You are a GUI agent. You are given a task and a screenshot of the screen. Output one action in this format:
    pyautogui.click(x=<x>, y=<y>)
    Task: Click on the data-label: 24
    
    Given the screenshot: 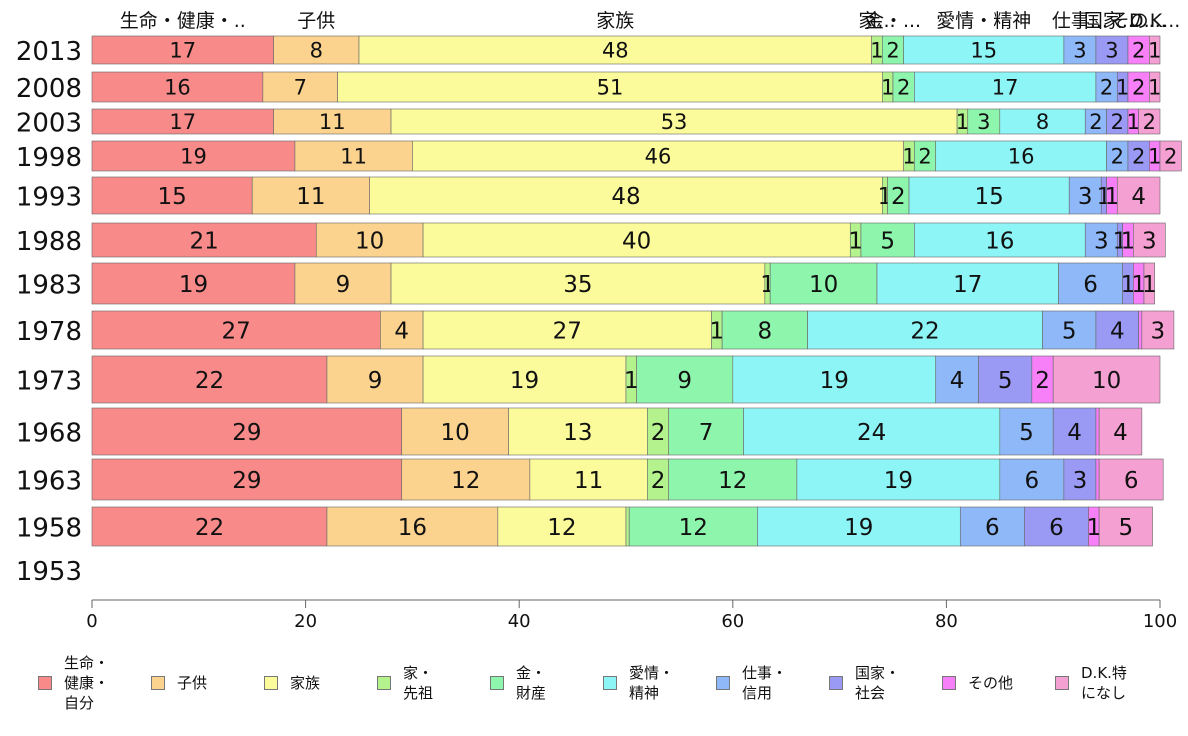 What is the action you would take?
    pyautogui.click(x=871, y=433)
    